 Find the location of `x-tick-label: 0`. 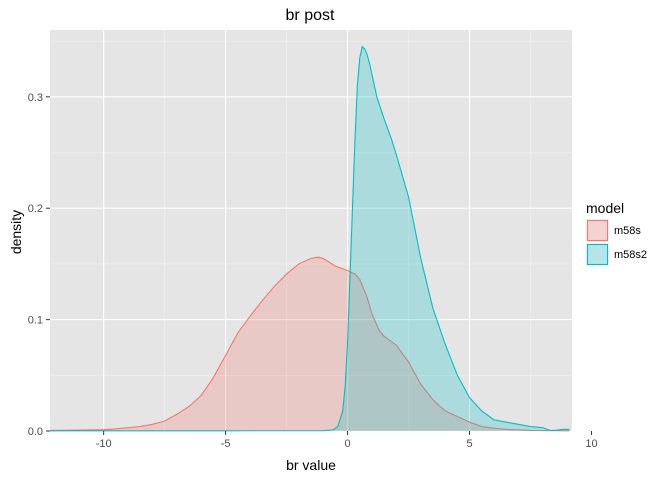

x-tick-label: 0 is located at coordinates (348, 444).